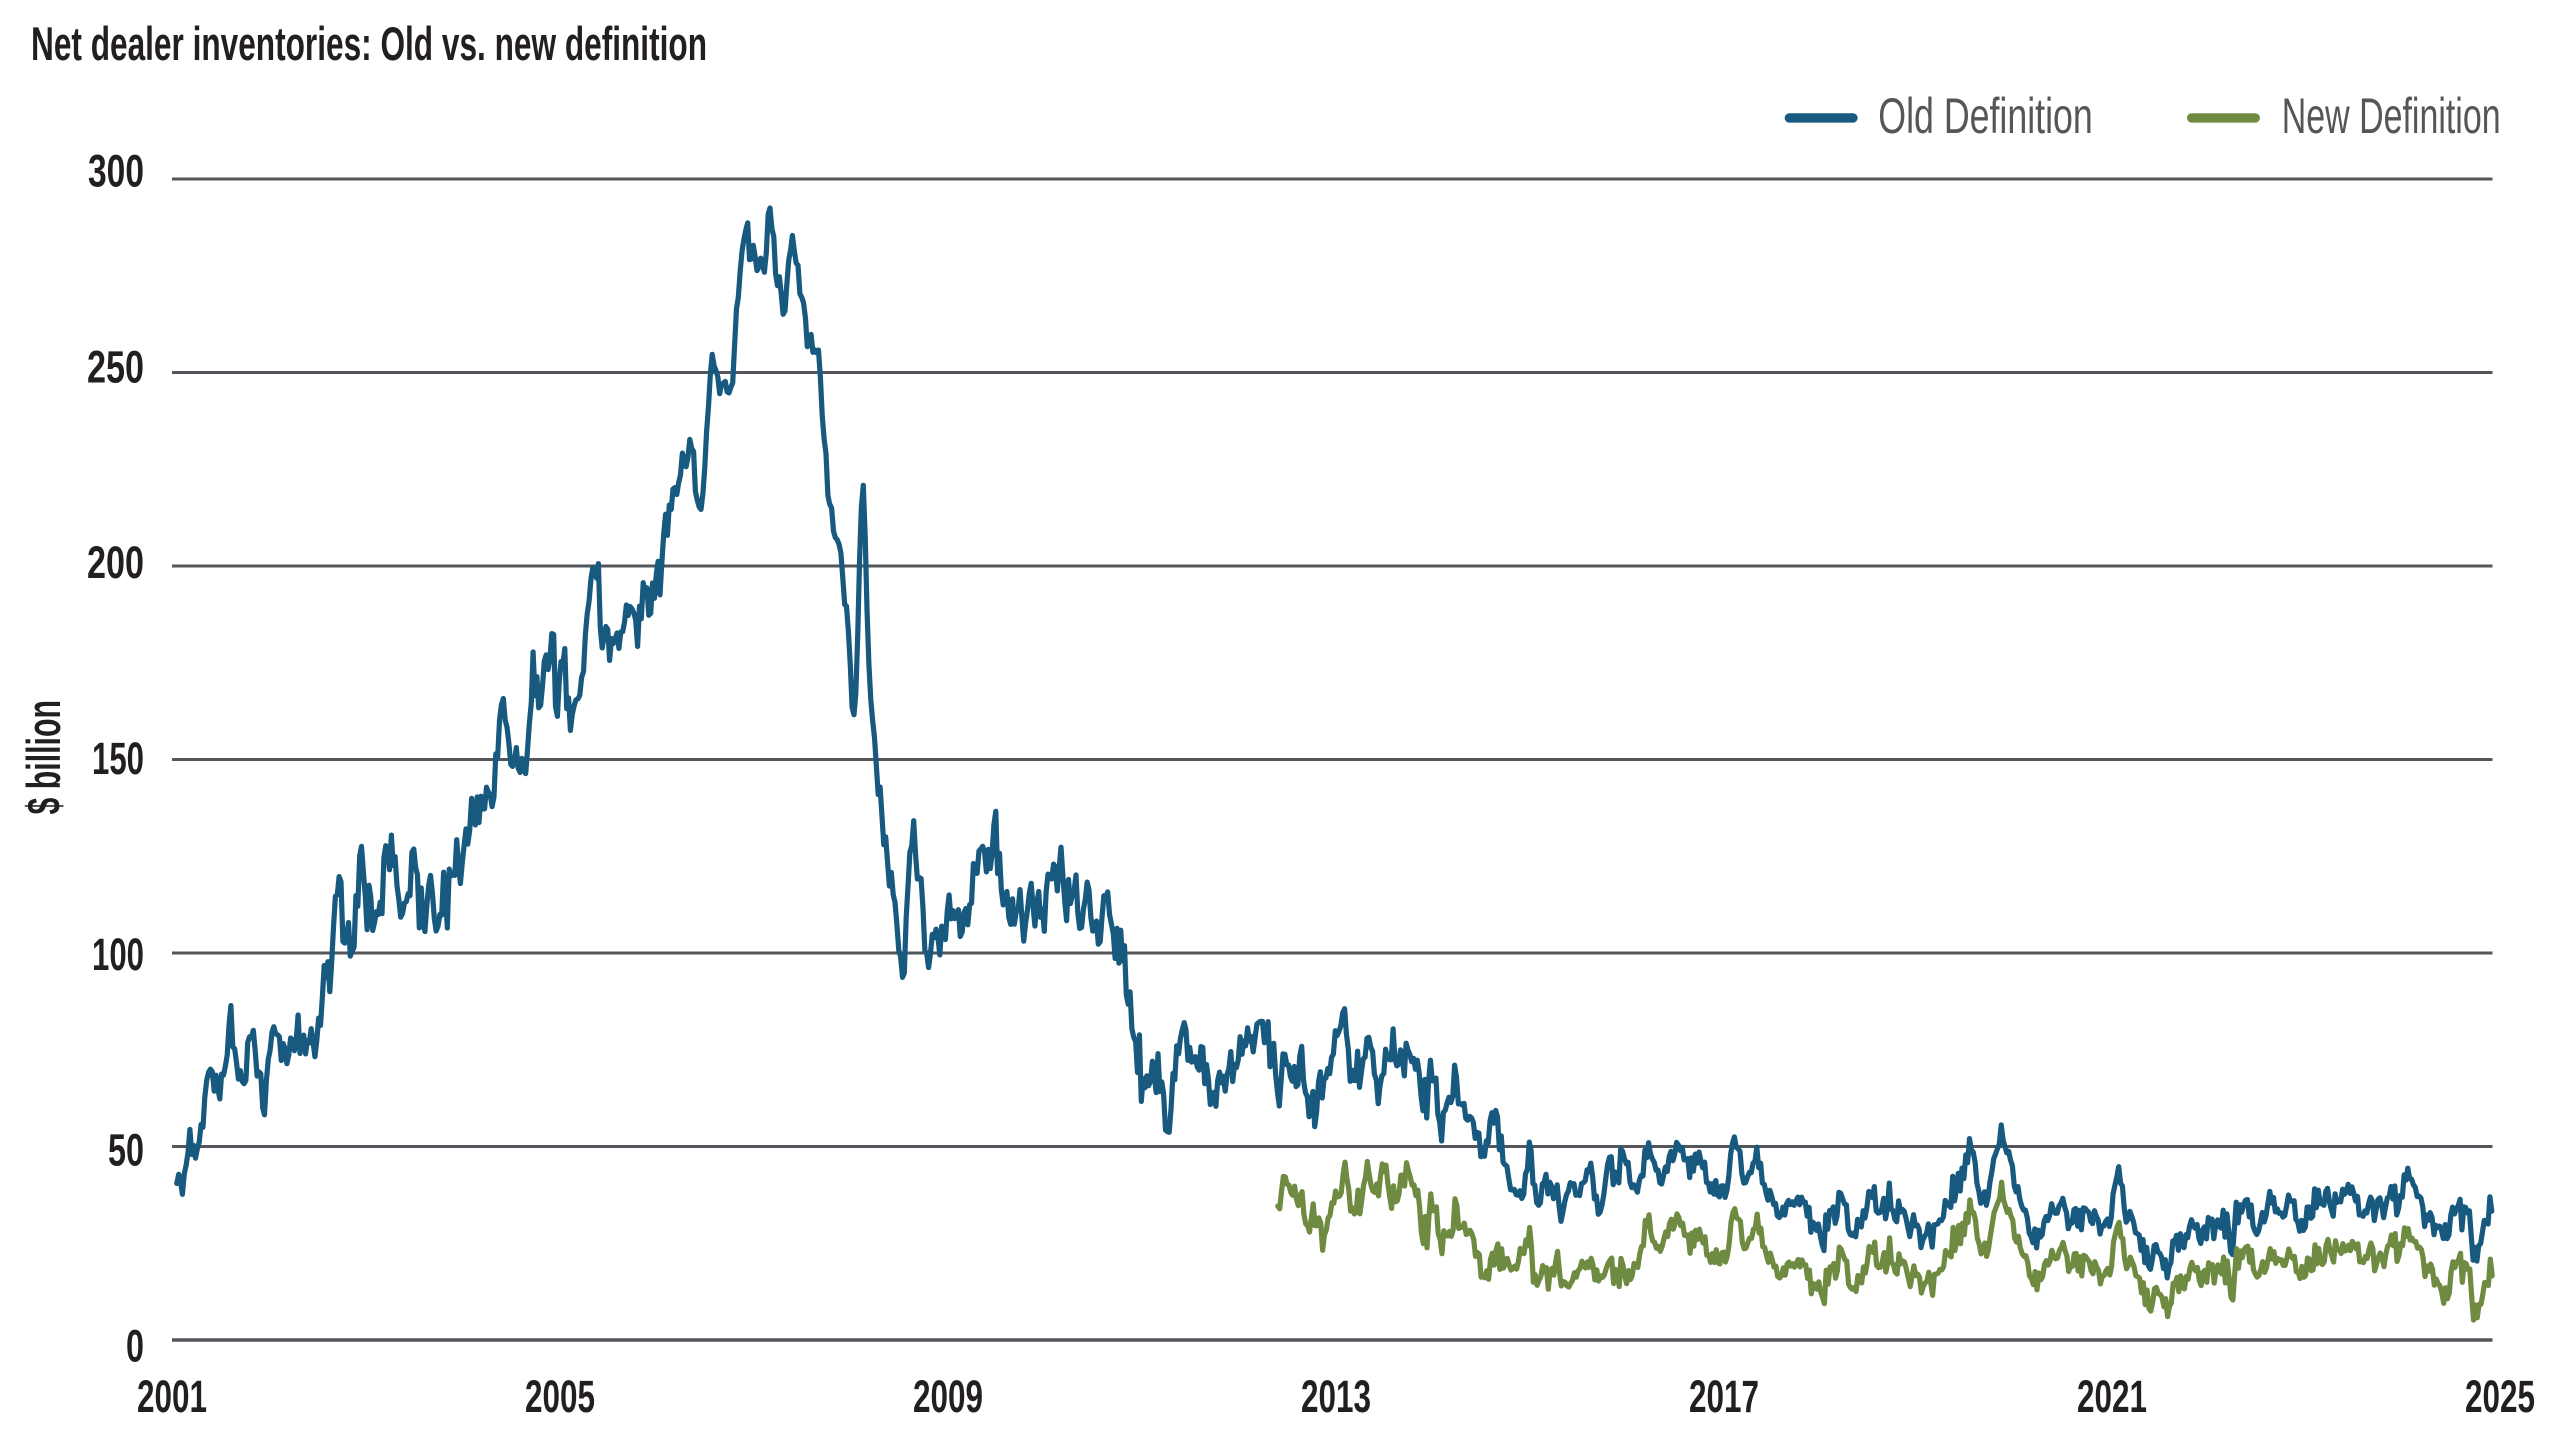 This screenshot has height=1440, width=2560. What do you see at coordinates (172, 1396) in the screenshot?
I see `svg-text: 2001` at bounding box center [172, 1396].